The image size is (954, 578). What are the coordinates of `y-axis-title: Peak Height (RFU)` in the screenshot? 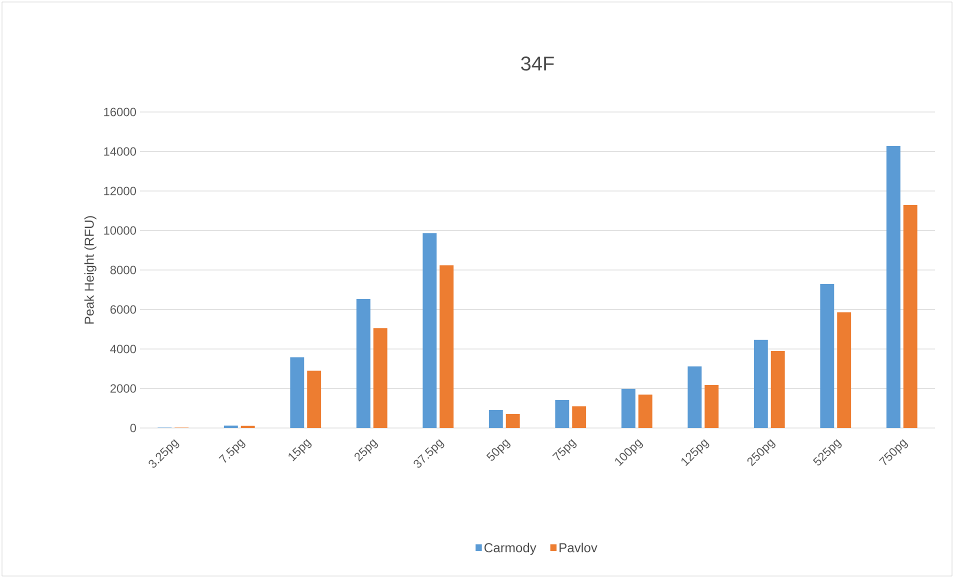 It's located at (90, 270).